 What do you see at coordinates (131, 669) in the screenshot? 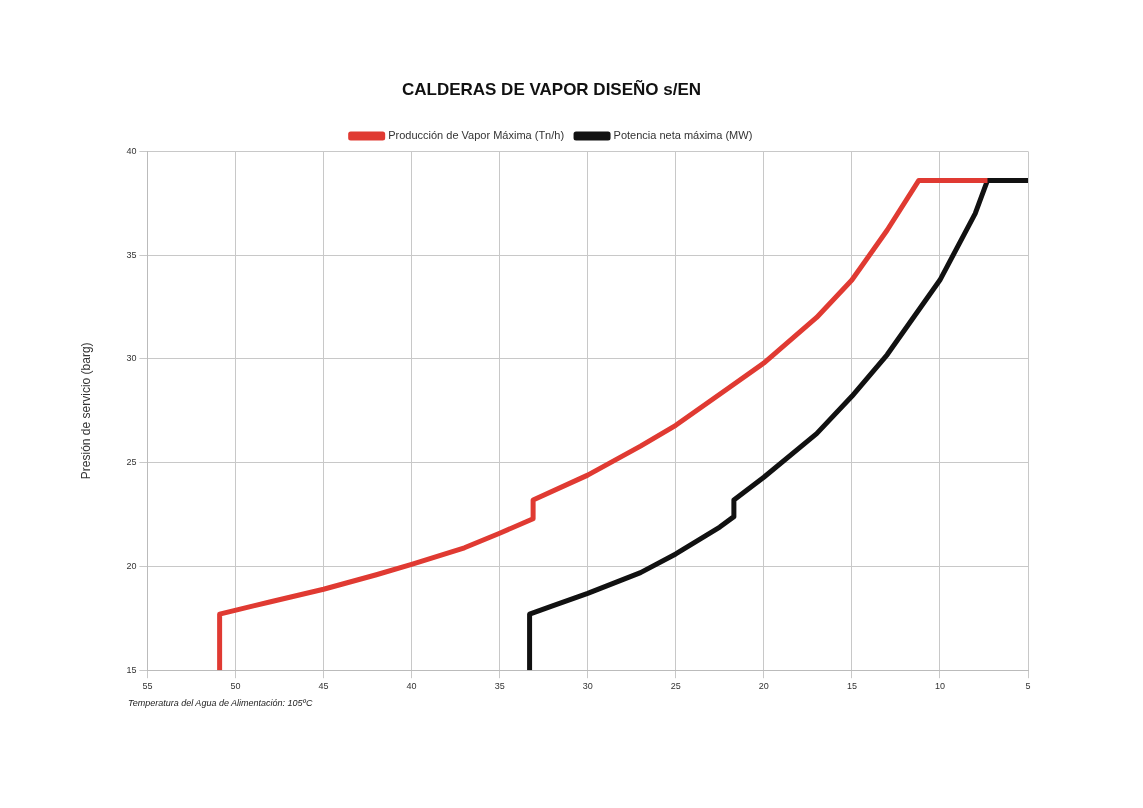
I see `y-tick-label: 15` at bounding box center [131, 669].